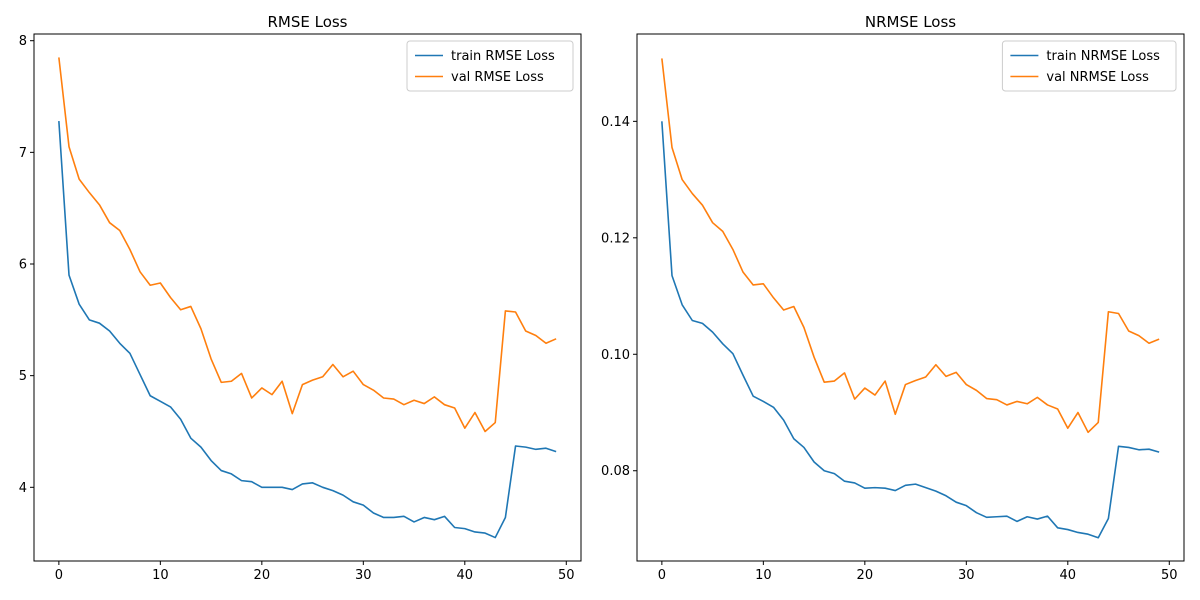 This screenshot has height=600, width=1200. I want to click on rmse-y-tick-label: 5, so click(23, 376).